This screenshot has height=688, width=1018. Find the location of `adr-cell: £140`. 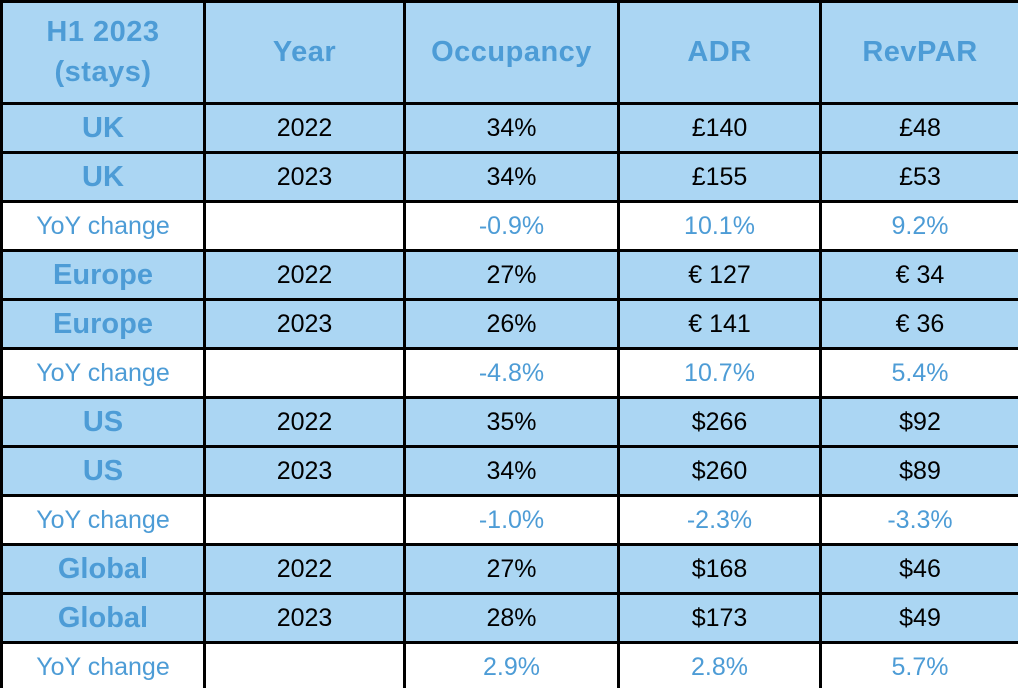

adr-cell: £140 is located at coordinates (719, 128).